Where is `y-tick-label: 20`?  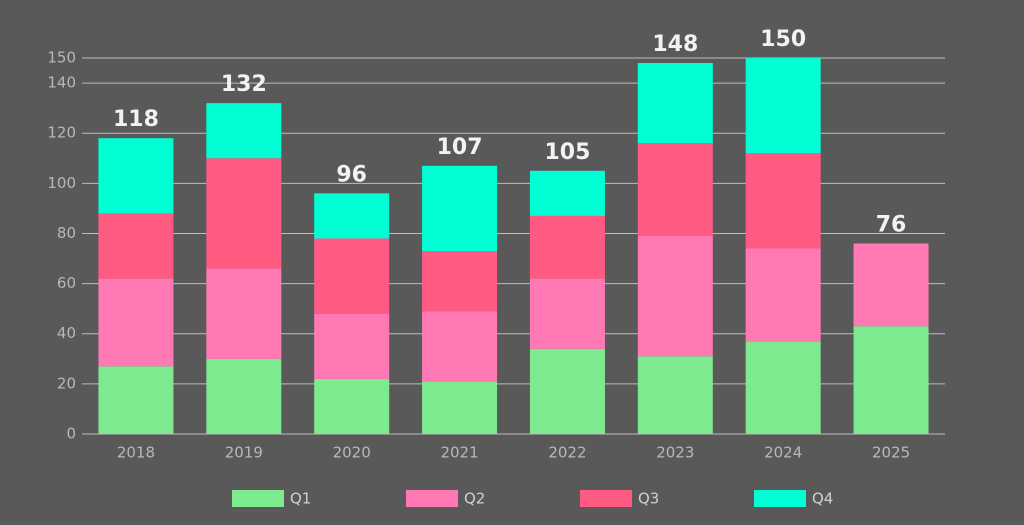 y-tick-label: 20 is located at coordinates (66, 383).